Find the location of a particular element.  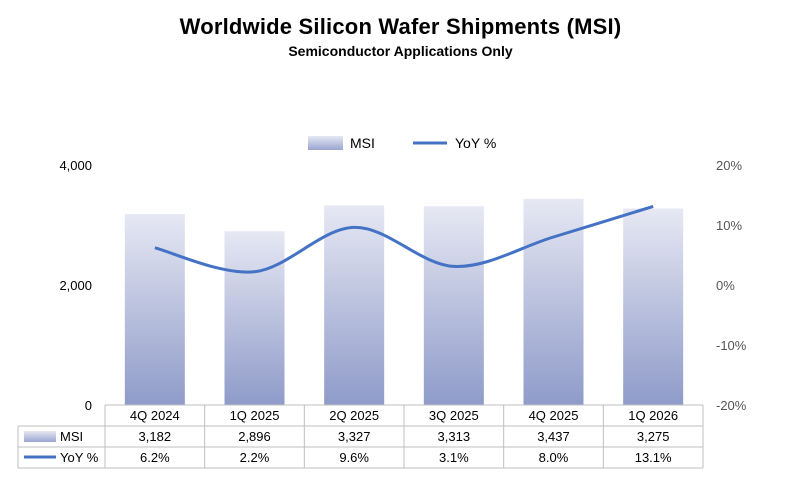

category-label: 4Q 2024 is located at coordinates (155, 415).